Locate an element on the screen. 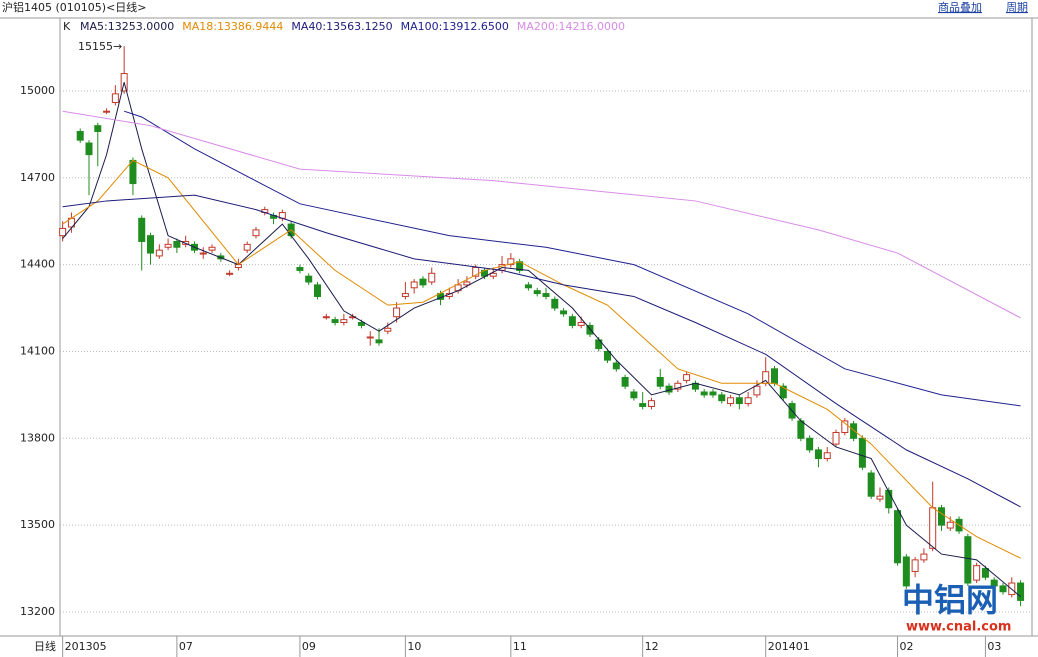  x-tick-label: 03 is located at coordinates (994, 646).